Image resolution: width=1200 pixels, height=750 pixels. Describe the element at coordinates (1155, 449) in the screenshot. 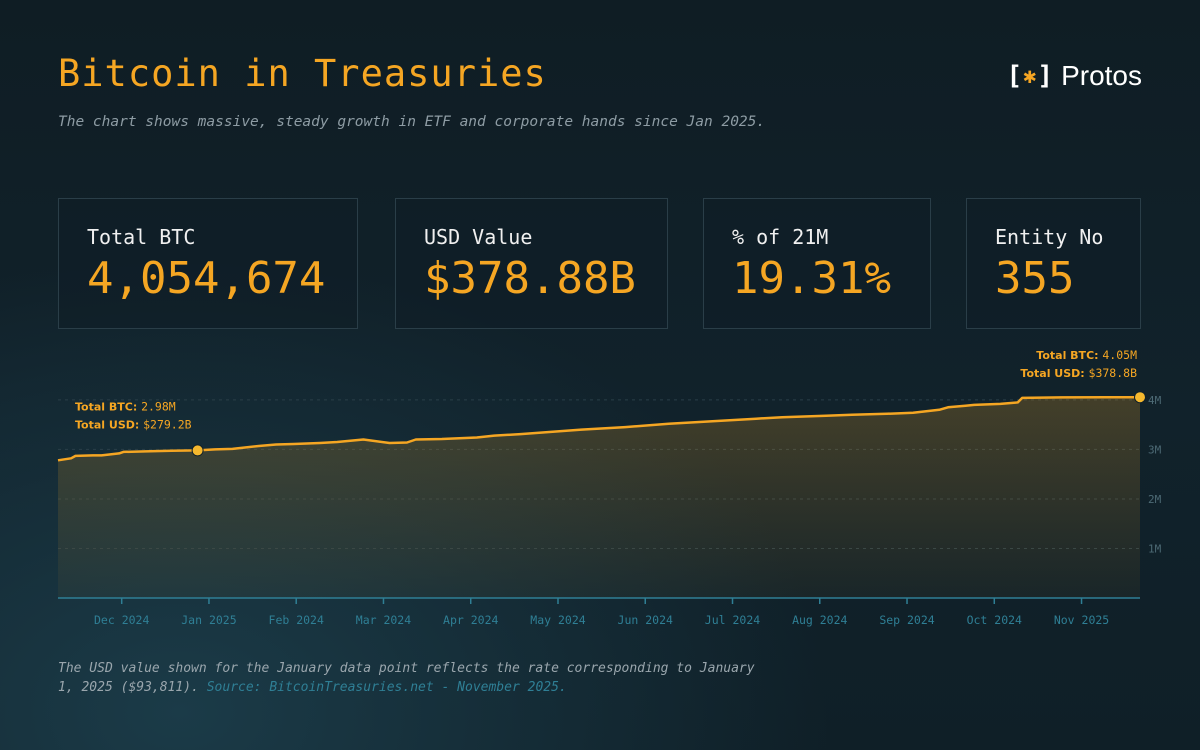

I see `y-tick-label: 3M` at that location.